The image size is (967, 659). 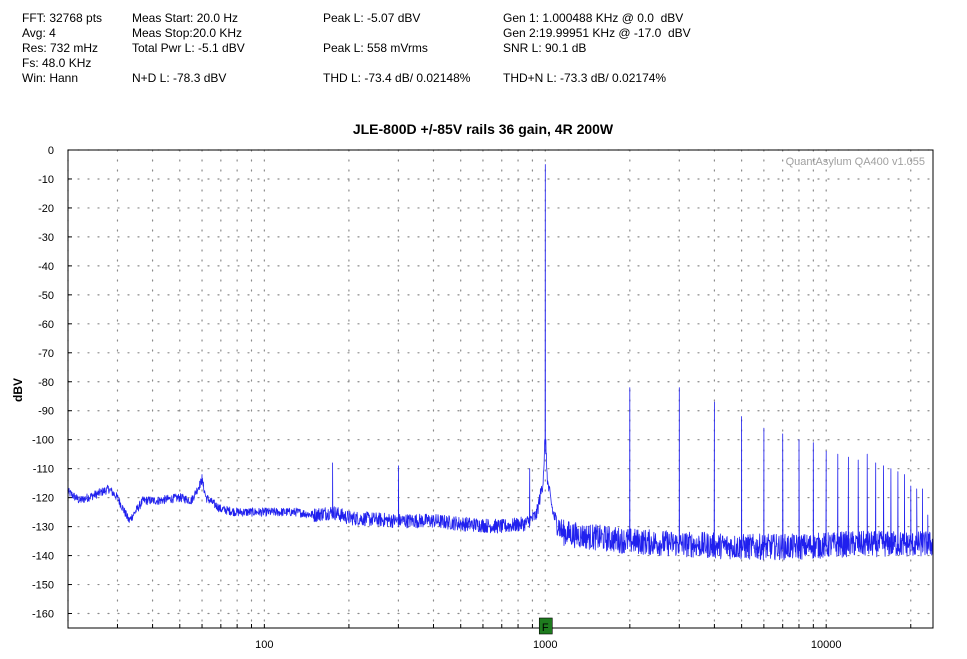 I want to click on marker-label: F, so click(x=545, y=628).